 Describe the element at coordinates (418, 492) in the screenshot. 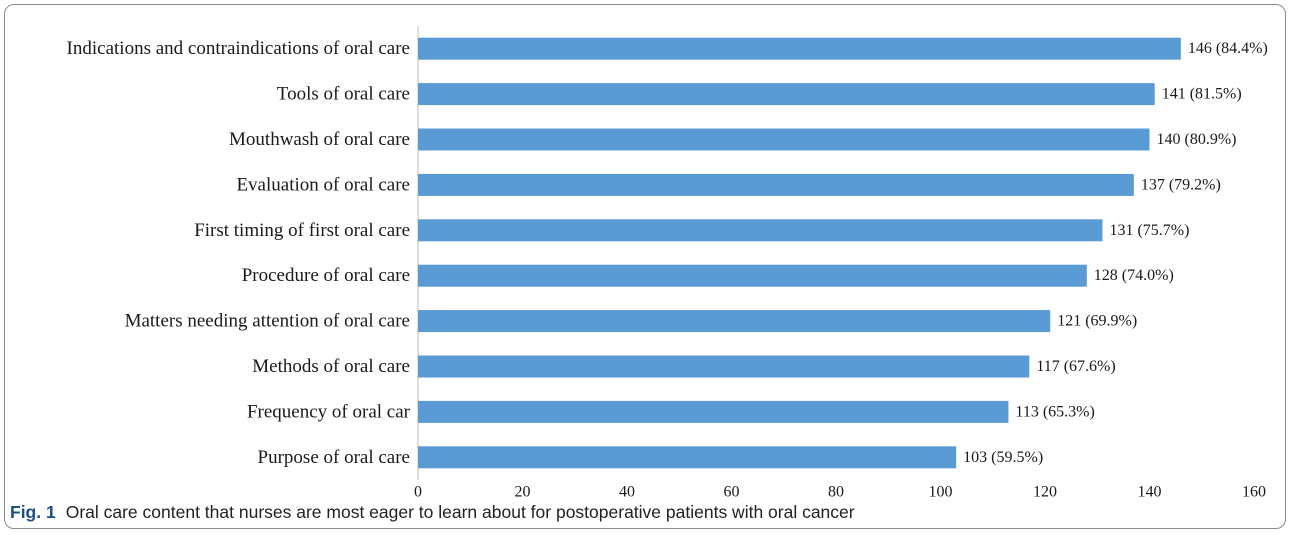

I see `x-tick-label: 0` at that location.